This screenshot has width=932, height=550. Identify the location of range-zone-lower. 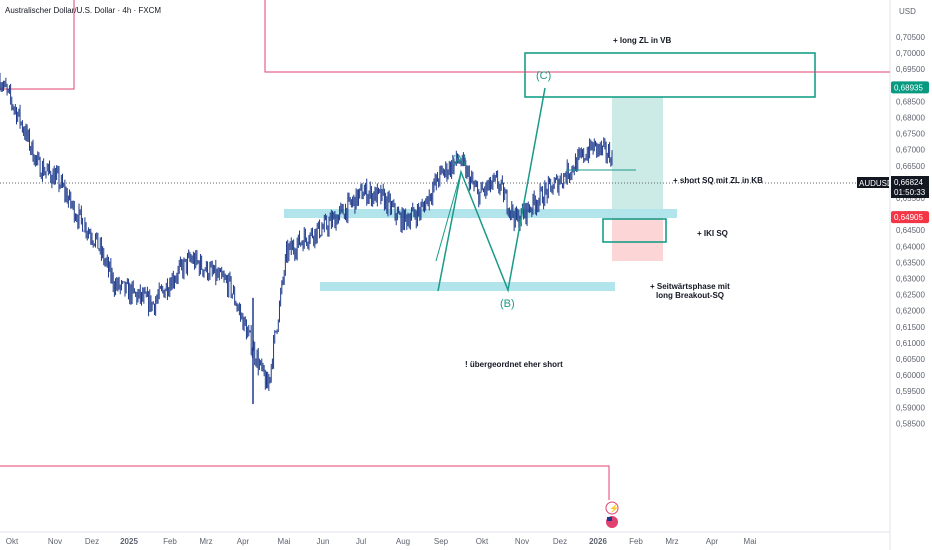
(467, 286).